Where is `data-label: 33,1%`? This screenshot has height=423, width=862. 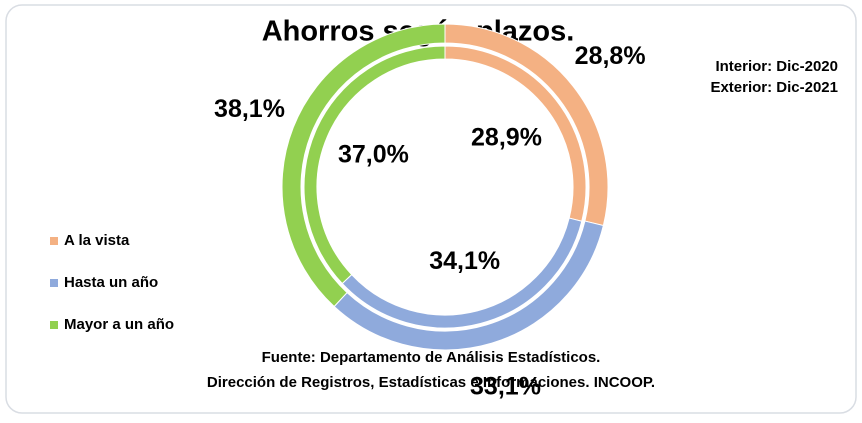 data-label: 33,1% is located at coordinates (505, 387).